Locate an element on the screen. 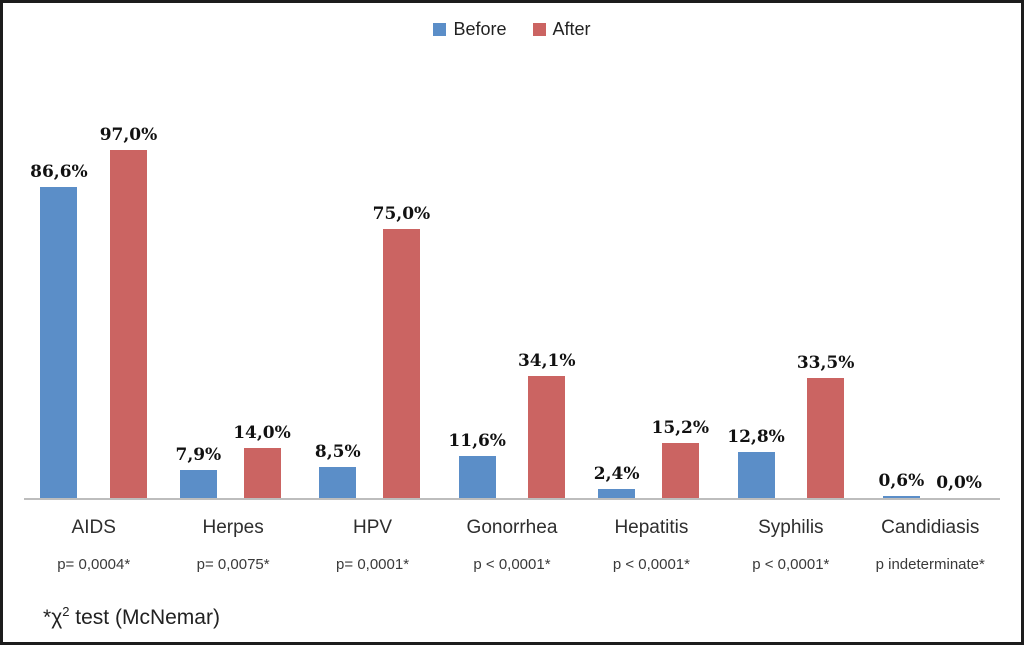 The image size is (1024, 645). bar-with-label: 2,4% is located at coordinates (616, 481).